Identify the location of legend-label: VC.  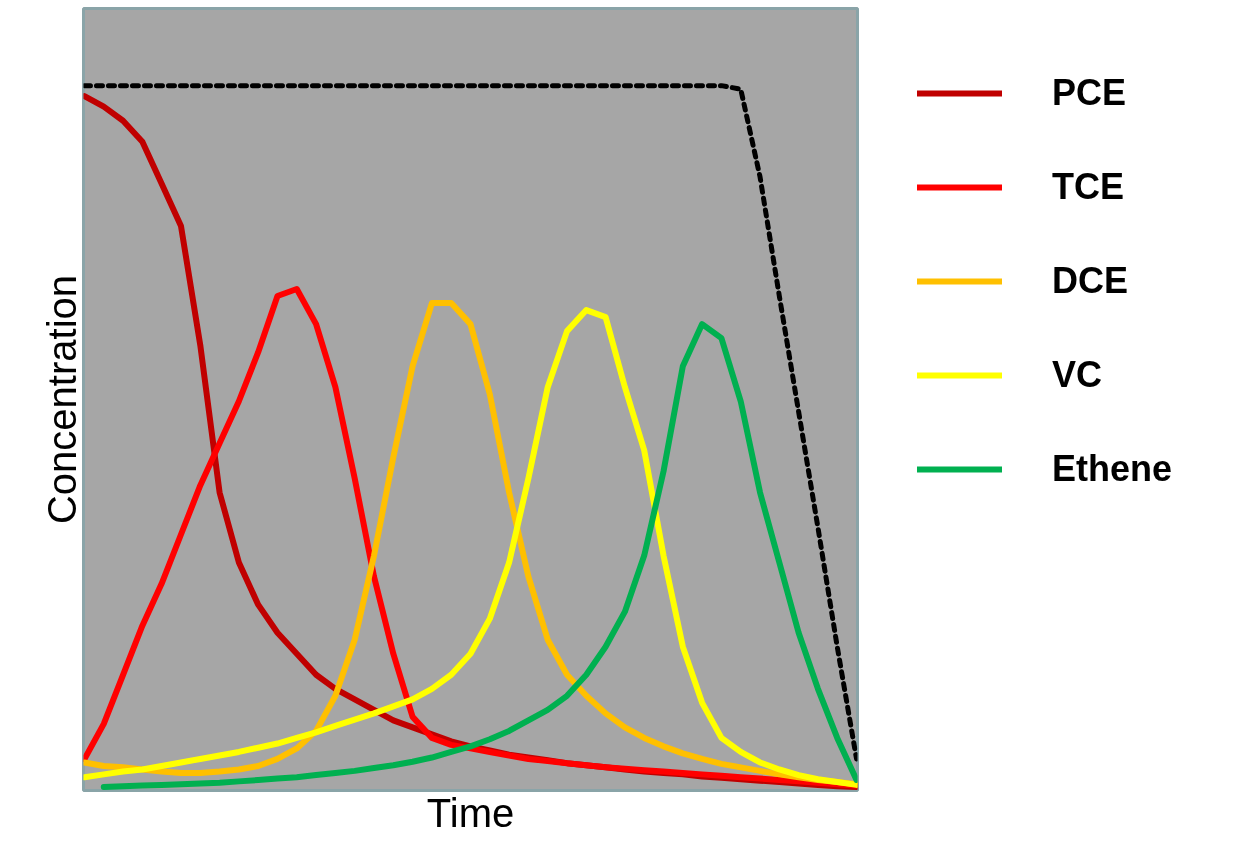
(1077, 375).